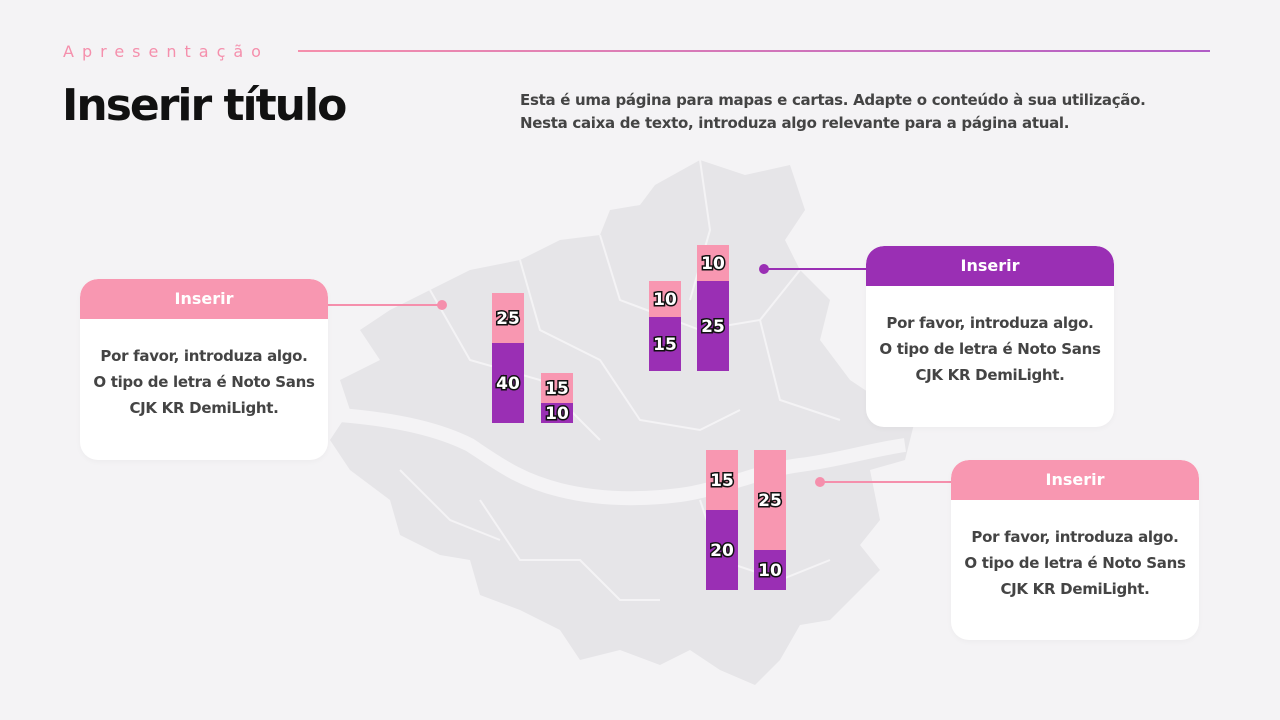  What do you see at coordinates (622, 457) in the screenshot?
I see `river` at bounding box center [622, 457].